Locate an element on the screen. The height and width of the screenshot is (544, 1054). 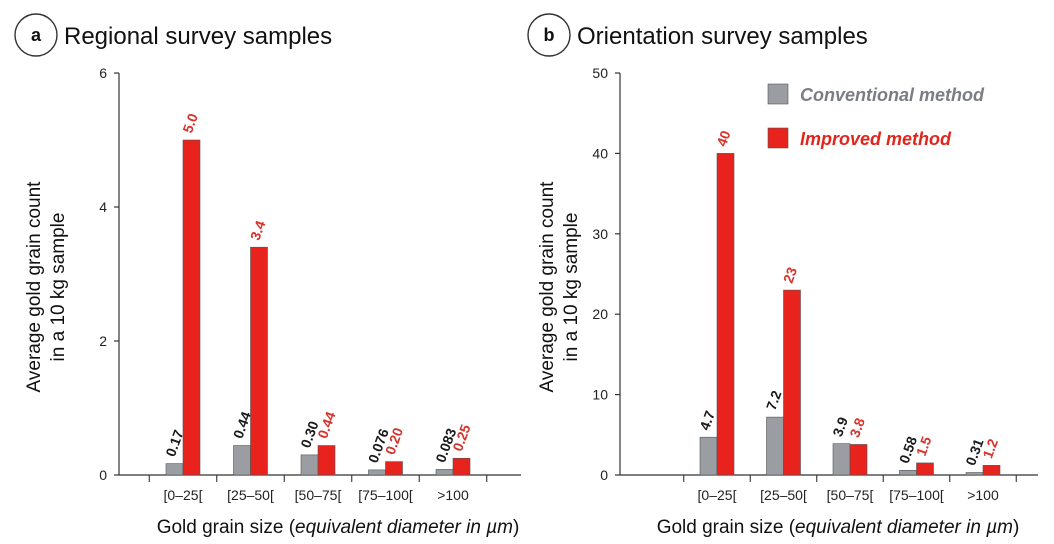
y-tick-label: 50 is located at coordinates (600, 73).